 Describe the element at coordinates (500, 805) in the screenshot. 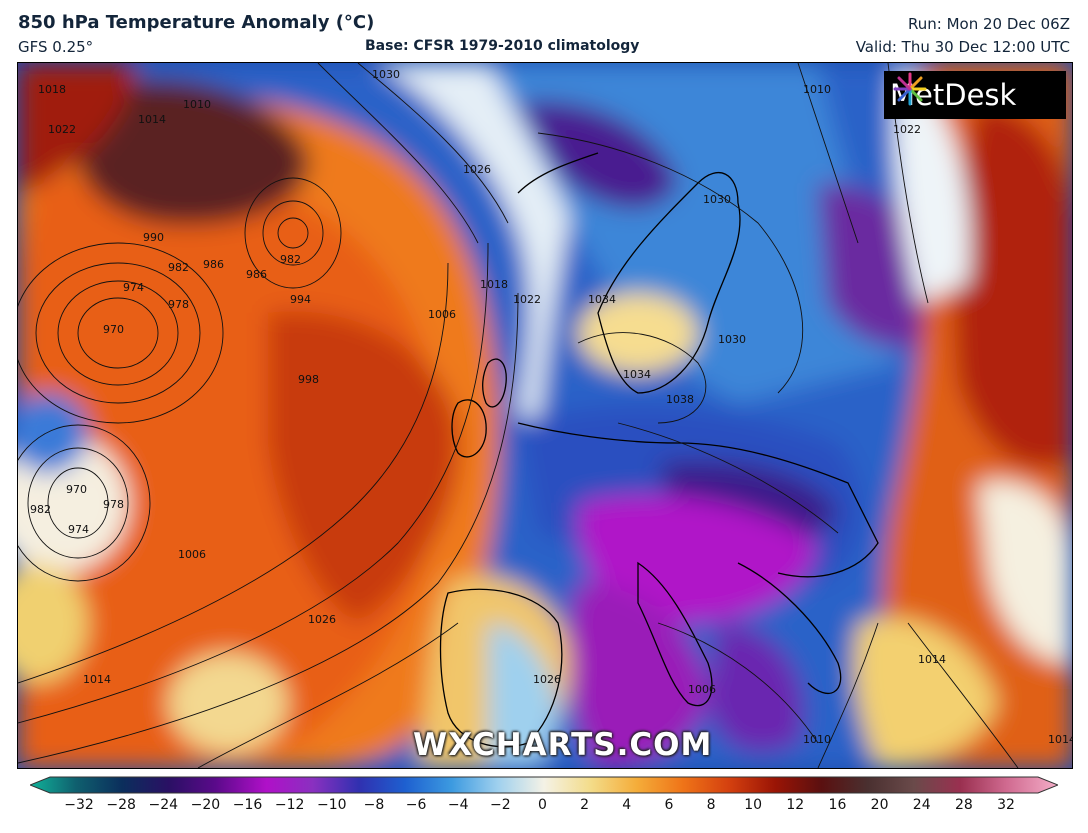

I see `colorbar-tick-label: −2` at that location.